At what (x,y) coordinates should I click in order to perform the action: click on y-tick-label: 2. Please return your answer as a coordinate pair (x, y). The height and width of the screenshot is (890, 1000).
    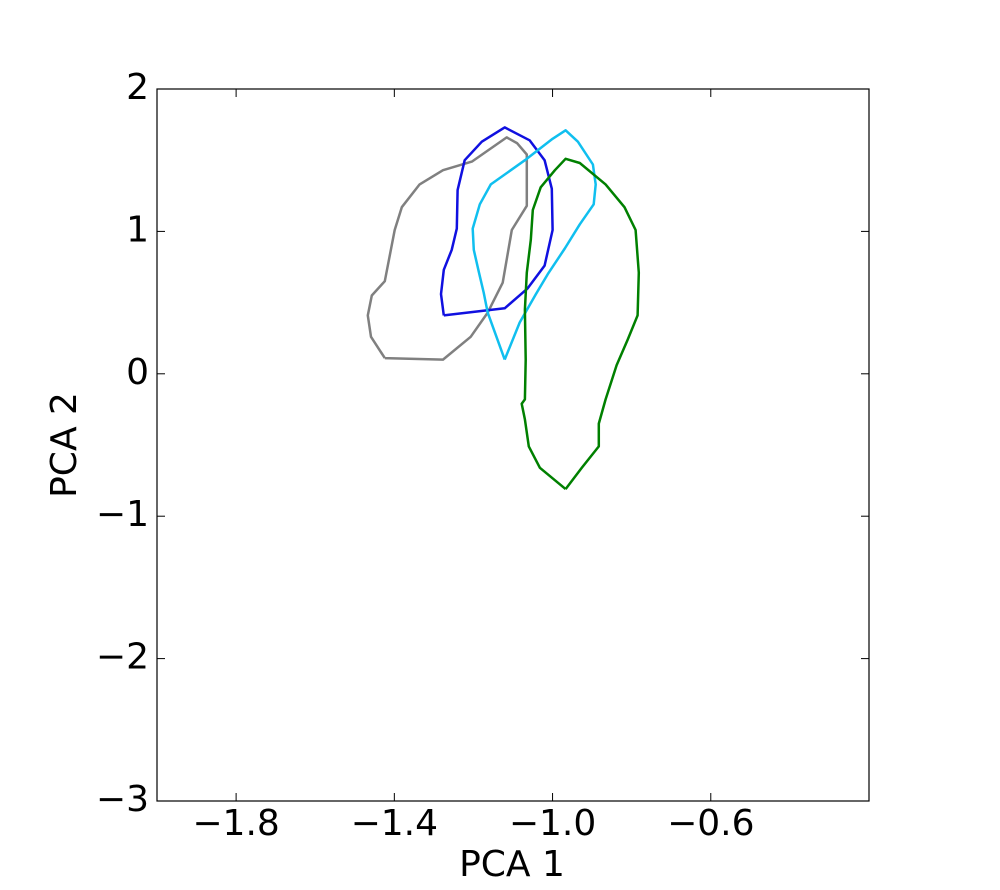
    Looking at the image, I should click on (137, 87).